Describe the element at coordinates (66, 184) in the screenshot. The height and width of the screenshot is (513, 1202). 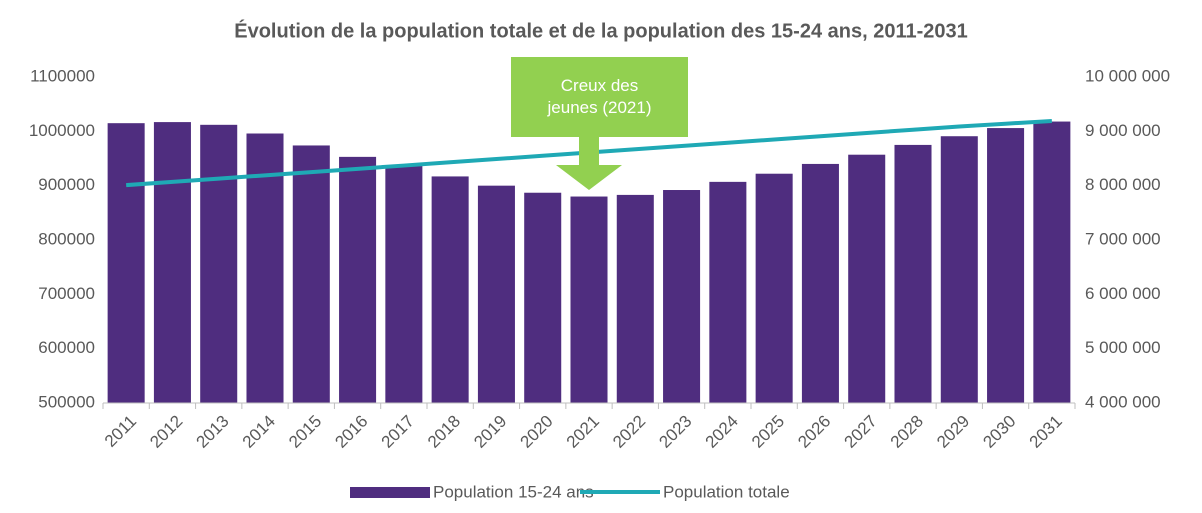
I see `y-tick-label: 900000` at that location.